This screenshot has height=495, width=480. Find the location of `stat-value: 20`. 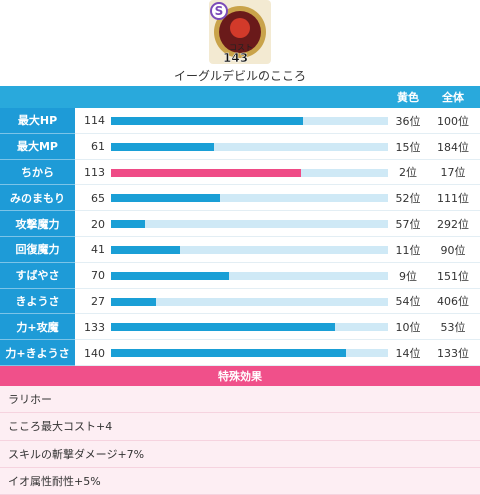

stat-value: 20 is located at coordinates (98, 224).